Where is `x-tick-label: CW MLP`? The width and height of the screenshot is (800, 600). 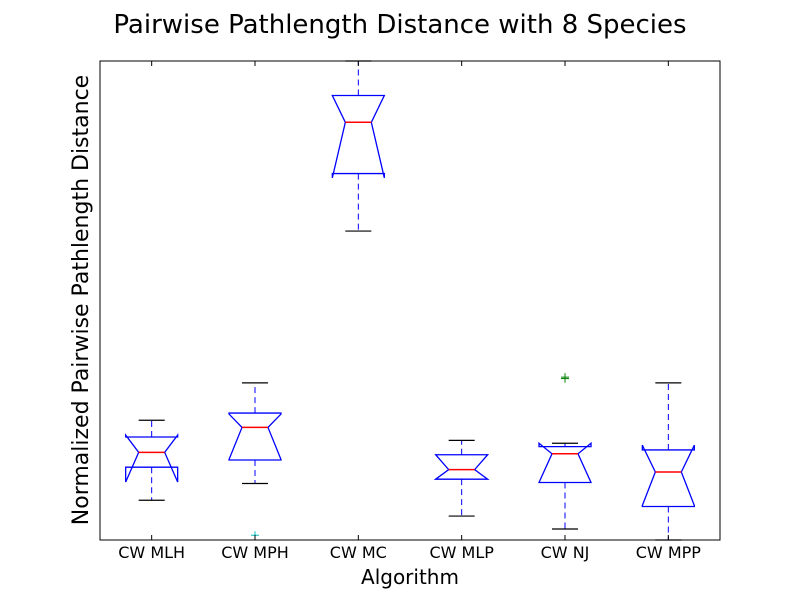
x-tick-label: CW MLP is located at coordinates (461, 552).